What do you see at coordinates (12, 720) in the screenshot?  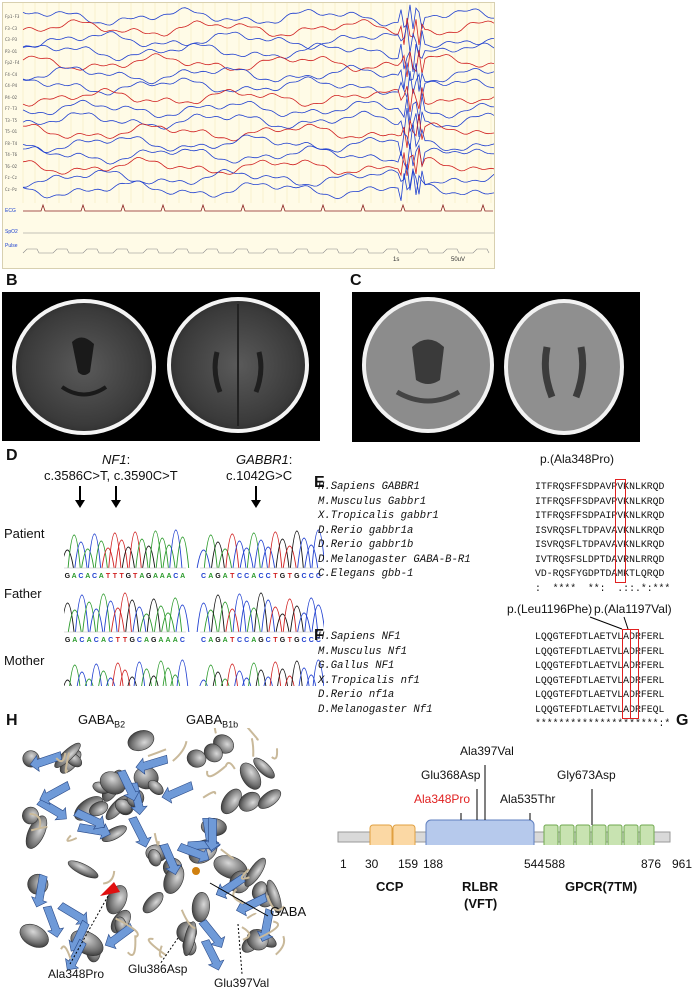 I see `panel-label-h: H` at bounding box center [12, 720].